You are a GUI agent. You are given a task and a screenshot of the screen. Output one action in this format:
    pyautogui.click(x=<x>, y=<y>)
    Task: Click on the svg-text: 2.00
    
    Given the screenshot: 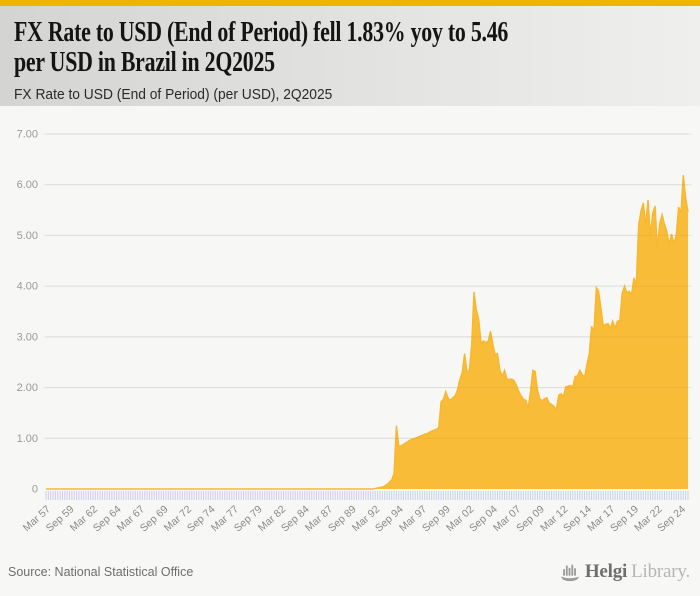 What is the action you would take?
    pyautogui.click(x=27, y=388)
    